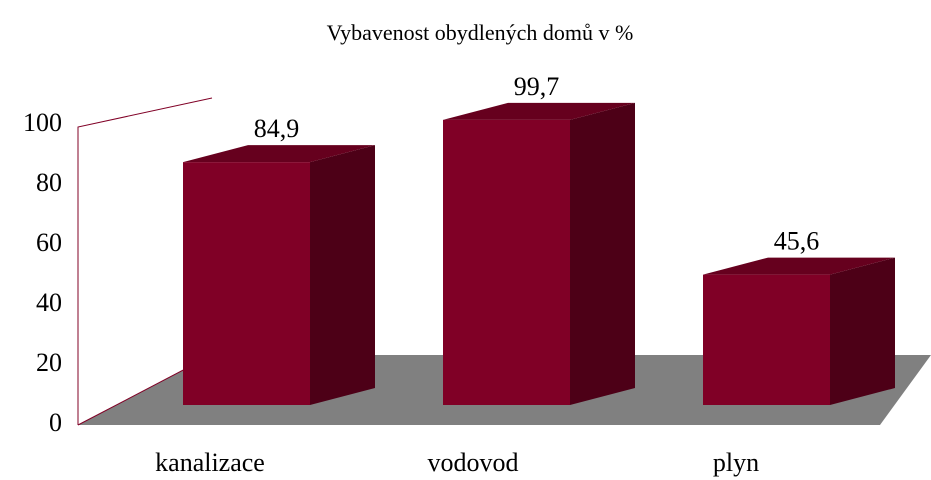 This screenshot has width=931, height=480. Describe the element at coordinates (736, 462) in the screenshot. I see `x-tick-label: plyn` at that location.